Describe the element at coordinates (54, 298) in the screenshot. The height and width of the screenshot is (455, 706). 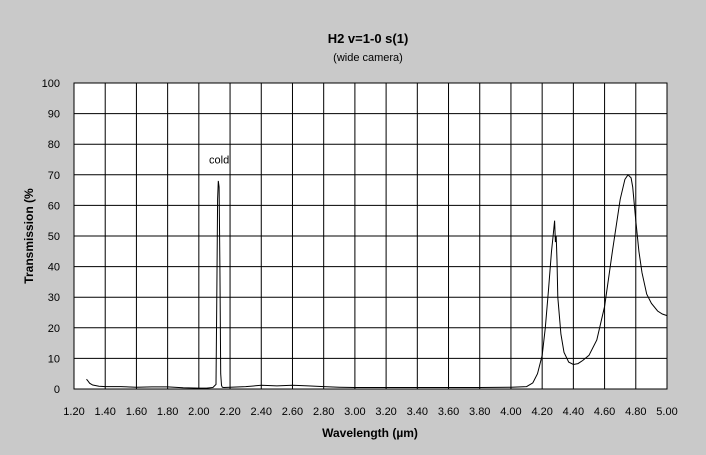
I see `y-tick-label: 30` at that location.